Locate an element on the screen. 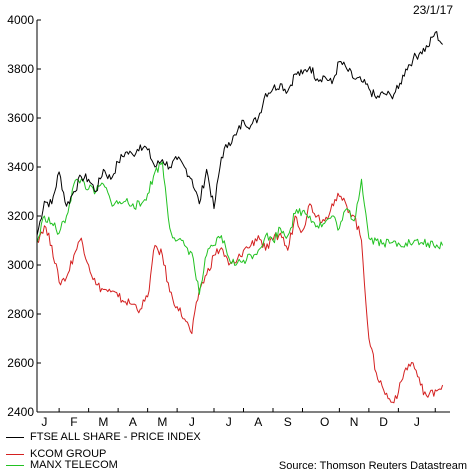 This screenshot has width=475, height=476. legend-swatch-manx is located at coordinates (15, 465).